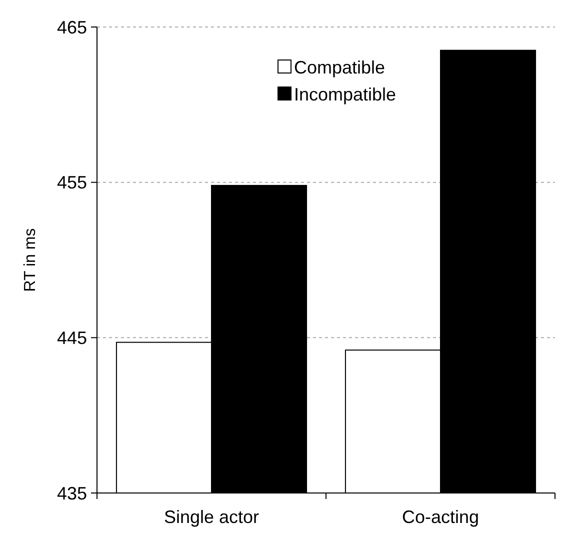  What do you see at coordinates (441, 517) in the screenshot?
I see `x-tick-label: Co-acting` at bounding box center [441, 517].